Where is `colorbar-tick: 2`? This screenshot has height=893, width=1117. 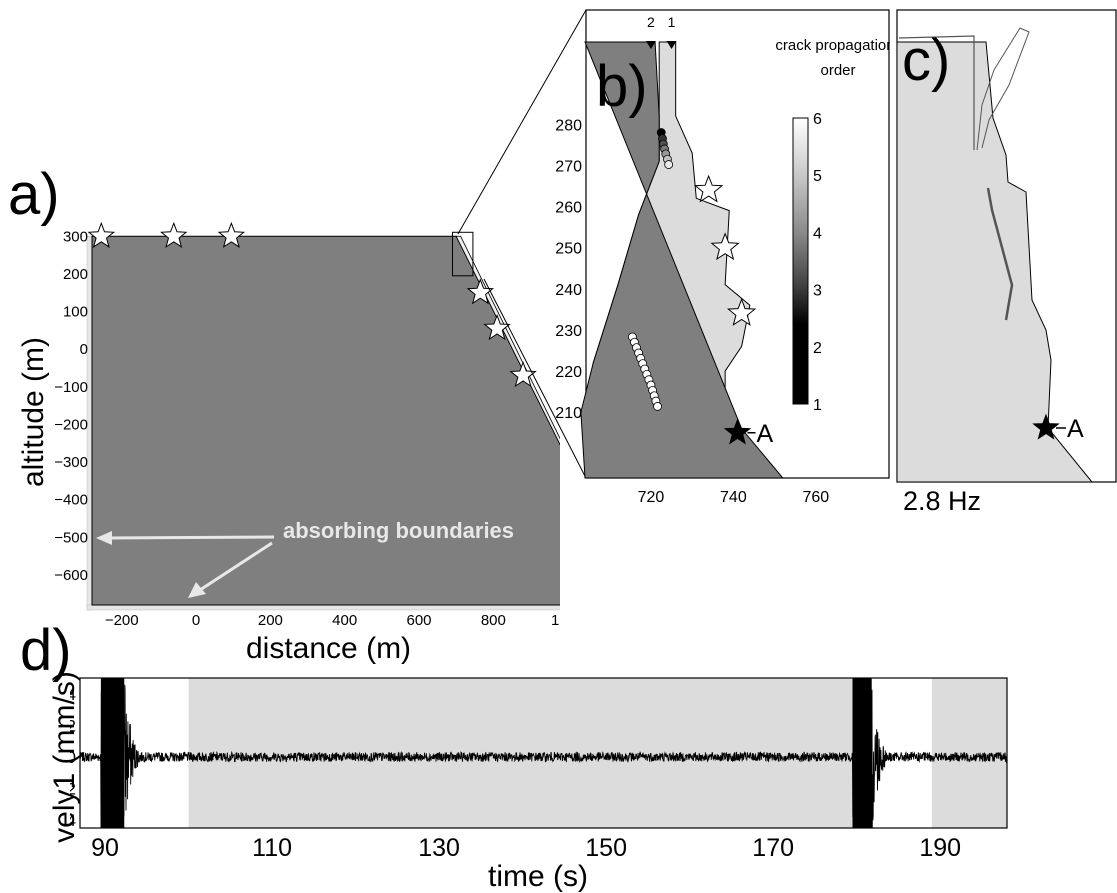
colorbar-tick: 2 is located at coordinates (817, 348).